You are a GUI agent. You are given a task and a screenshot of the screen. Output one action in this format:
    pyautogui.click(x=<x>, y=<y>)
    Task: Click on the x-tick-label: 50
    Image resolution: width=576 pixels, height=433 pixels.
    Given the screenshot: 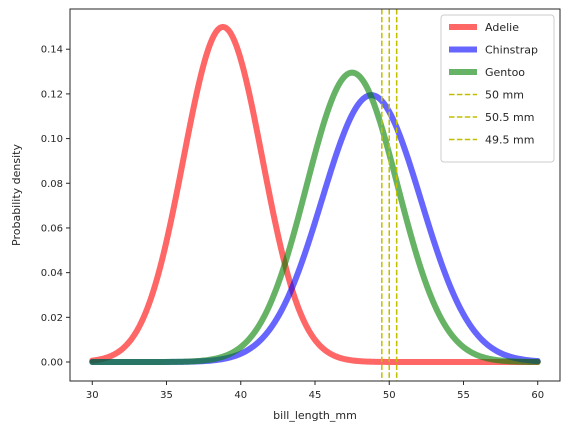 What is the action you would take?
    pyautogui.click(x=389, y=395)
    